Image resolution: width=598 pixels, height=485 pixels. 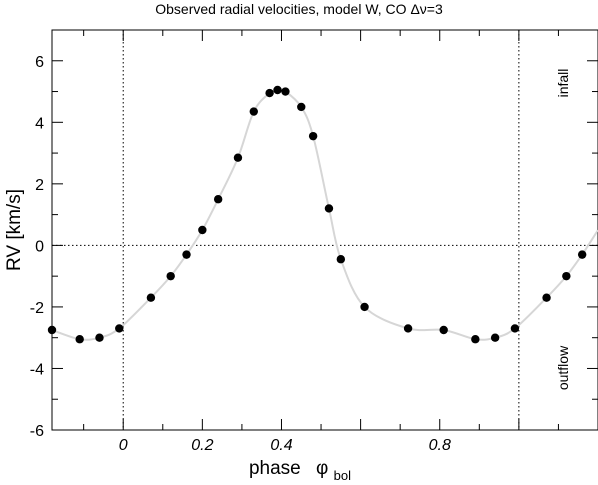 What do you see at coordinates (39, 246) in the screenshot?
I see `y-tick-label: 0` at bounding box center [39, 246].